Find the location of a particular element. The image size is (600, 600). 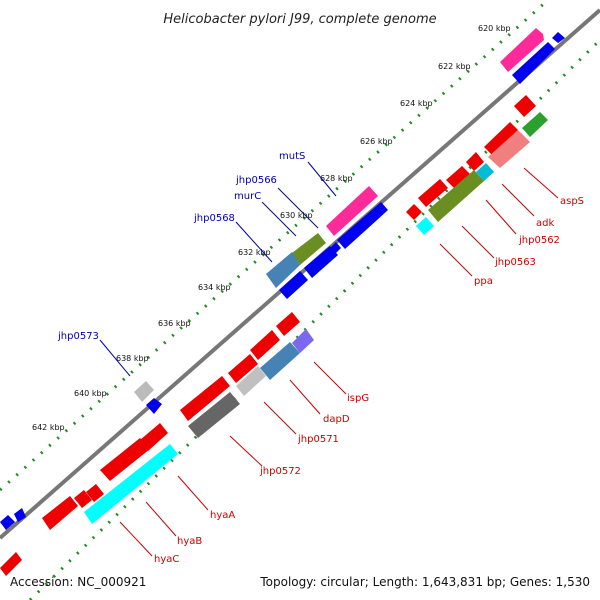

tick-label: 622 kbp is located at coordinates (454, 66).